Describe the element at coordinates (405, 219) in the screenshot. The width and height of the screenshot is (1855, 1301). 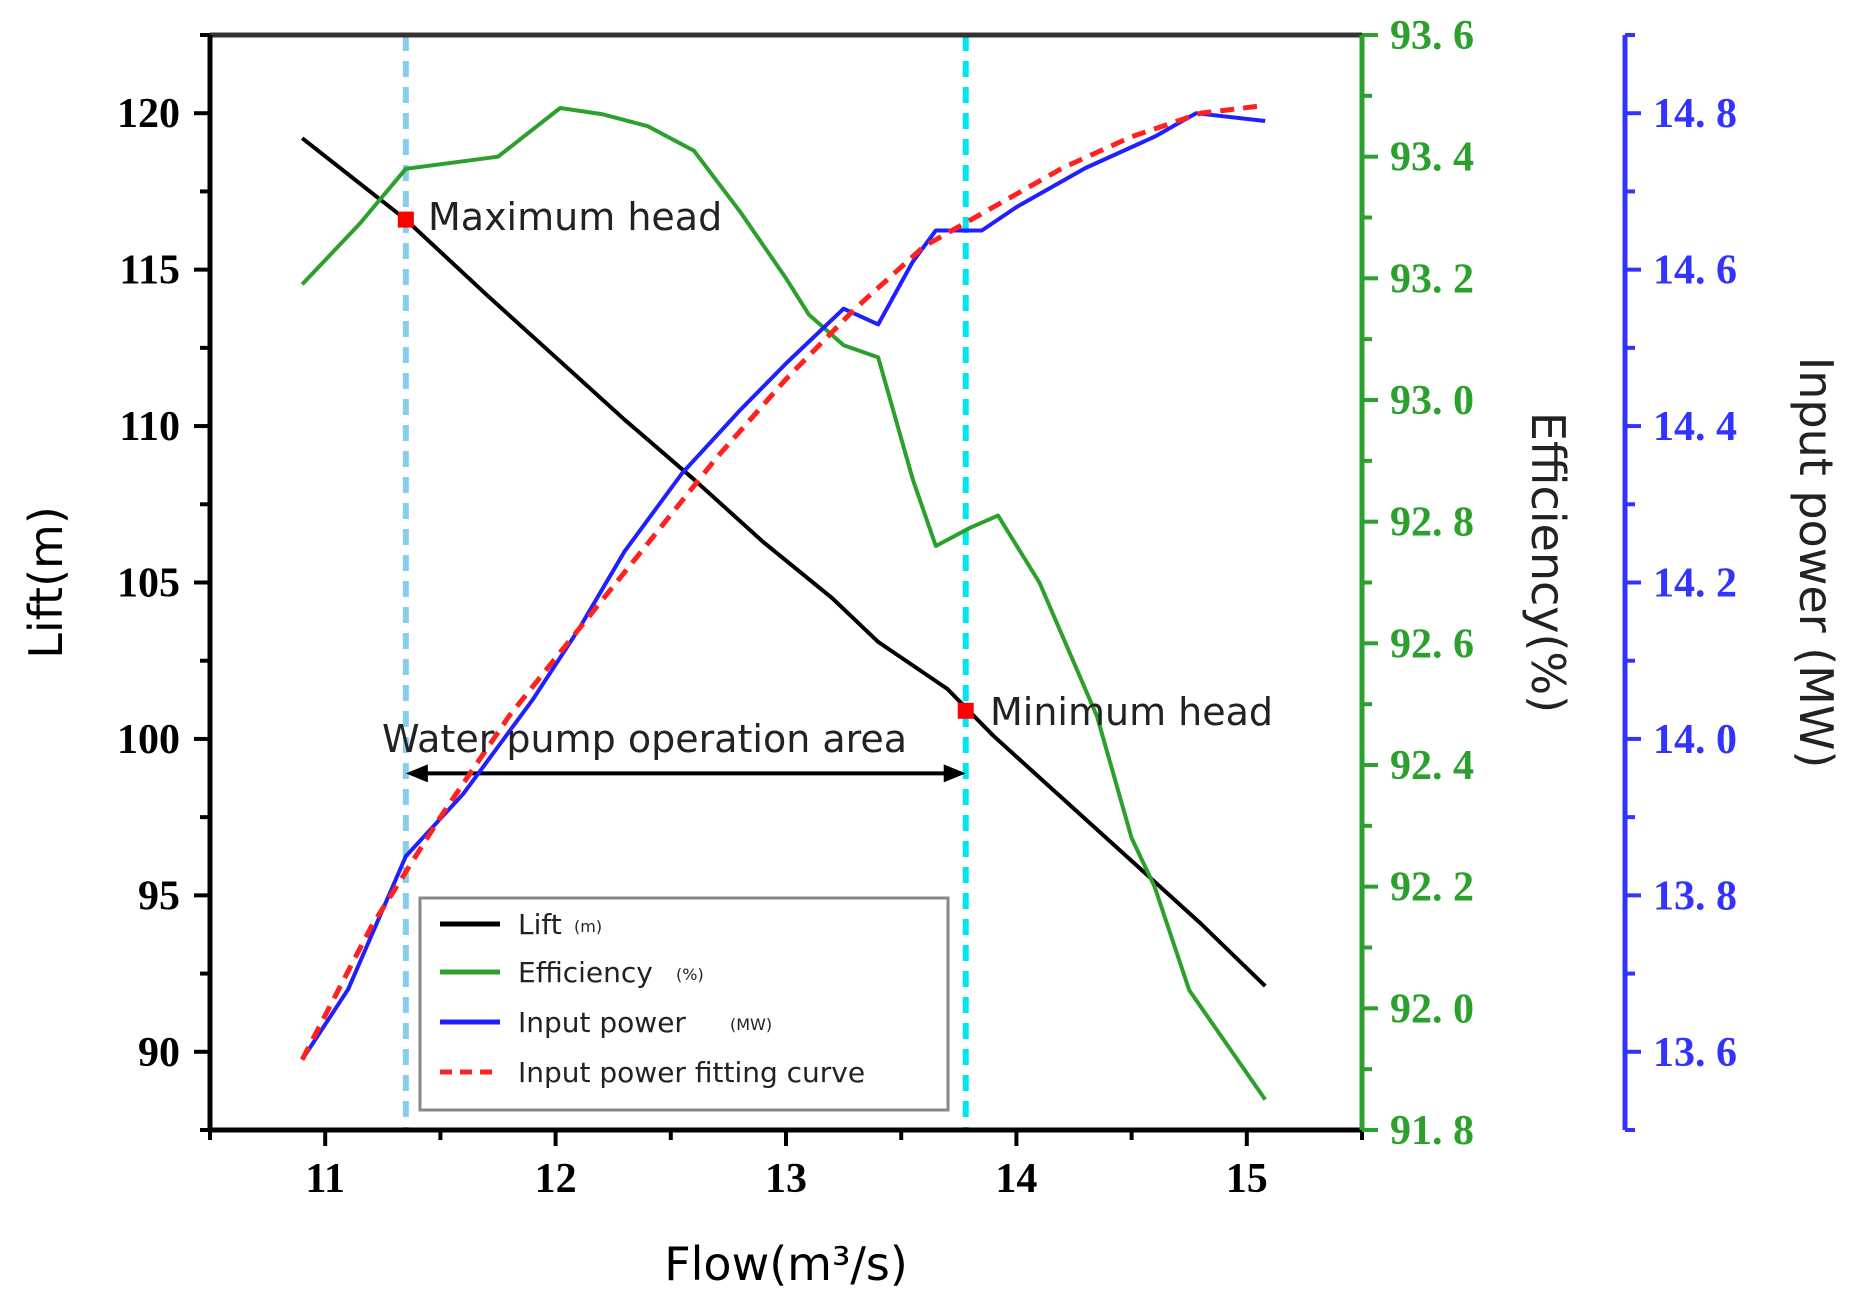
I see `maximum-head-marker` at that location.